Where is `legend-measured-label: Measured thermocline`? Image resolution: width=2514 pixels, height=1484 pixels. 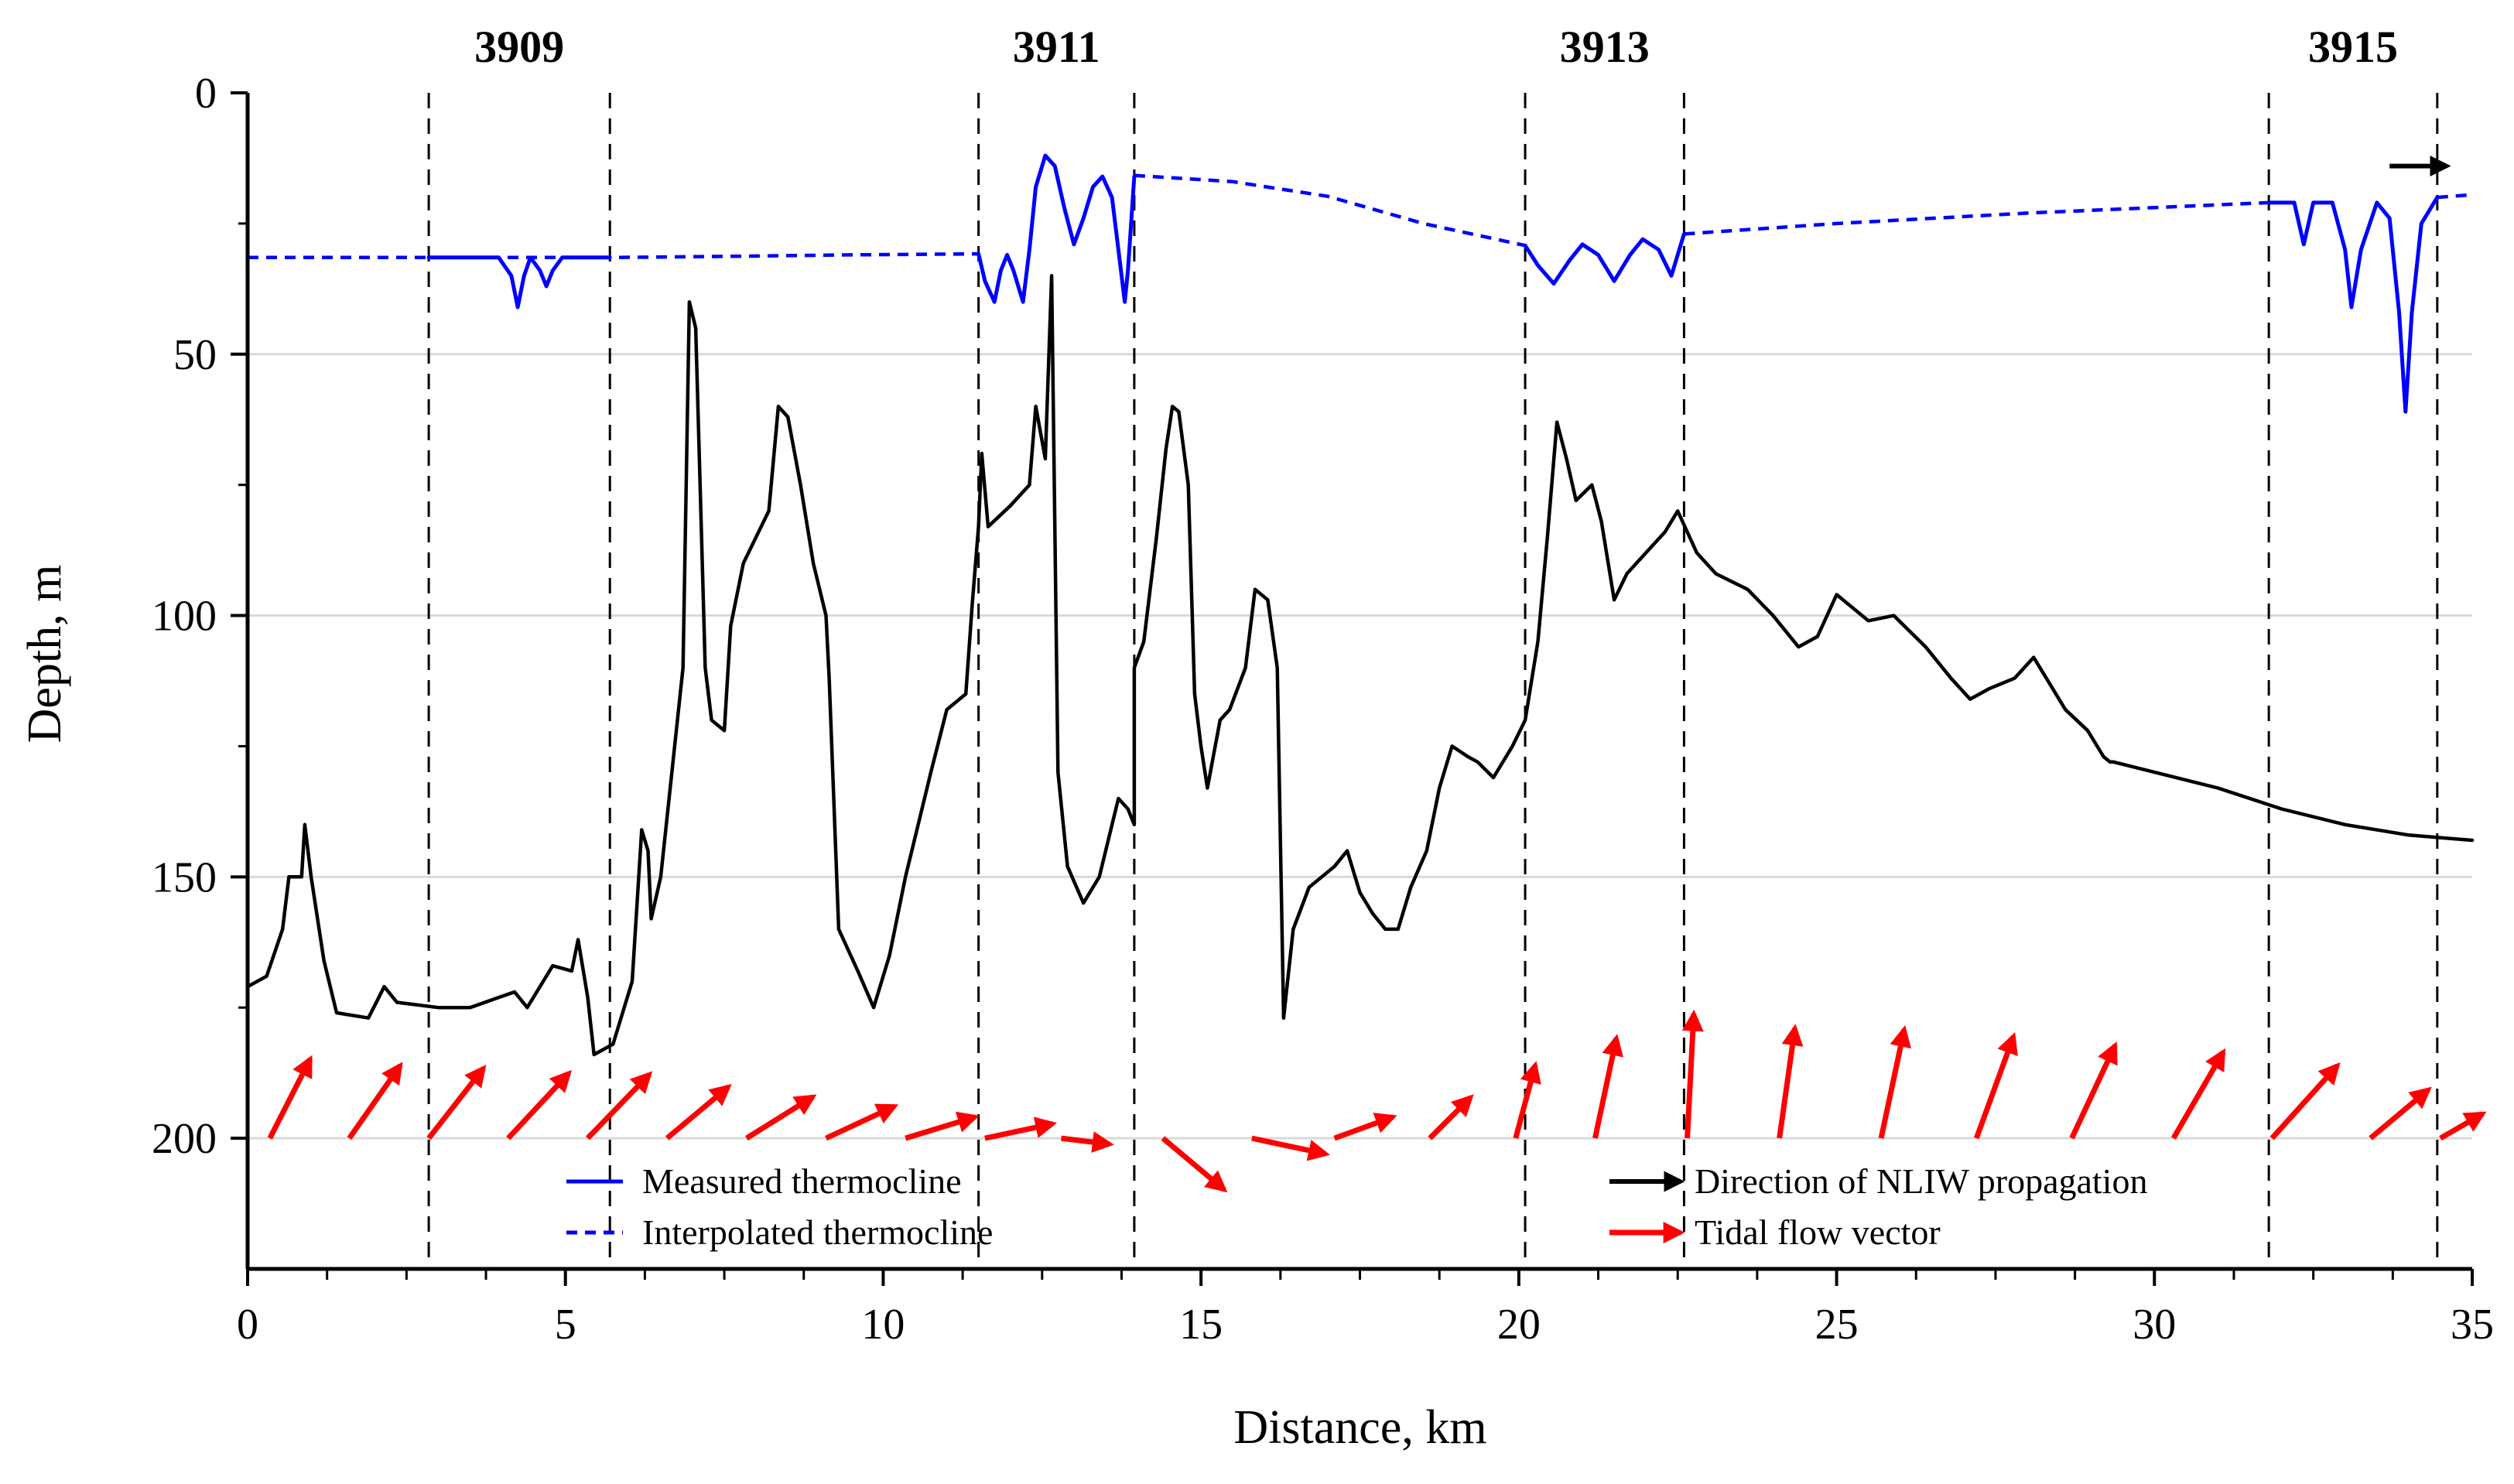 legend-measured-label: Measured thermocline is located at coordinates (802, 1181).